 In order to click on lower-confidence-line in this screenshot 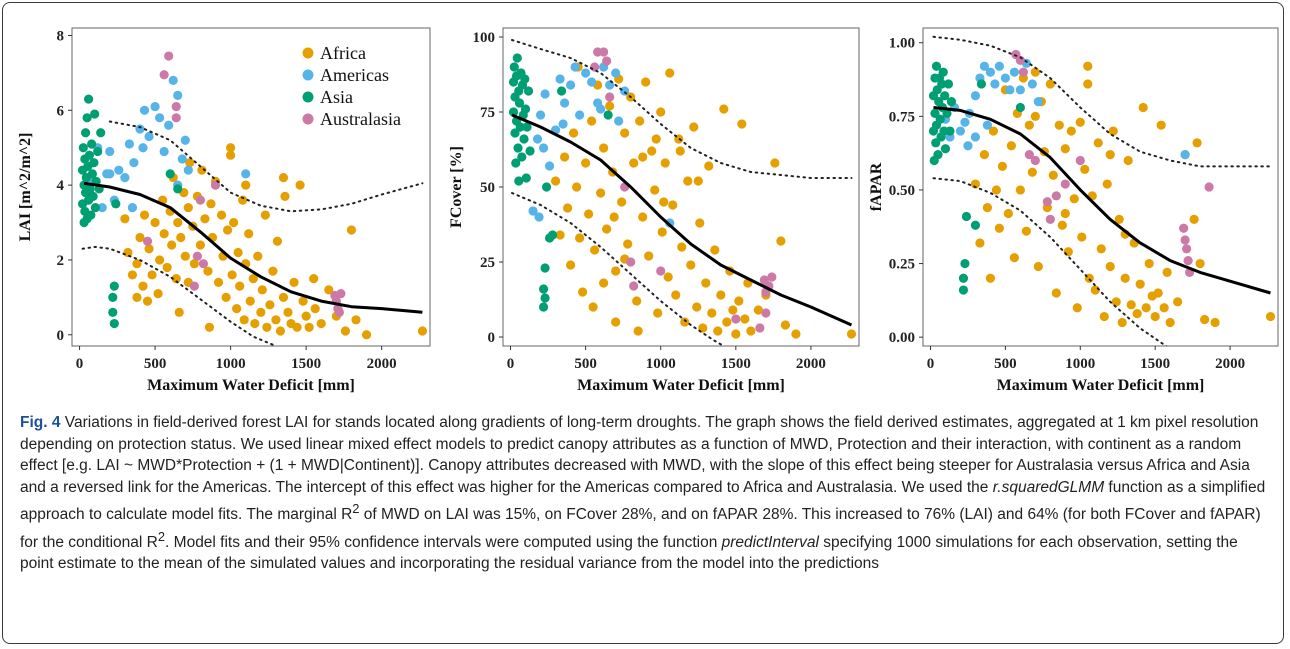, I will do `click(179, 295)`.